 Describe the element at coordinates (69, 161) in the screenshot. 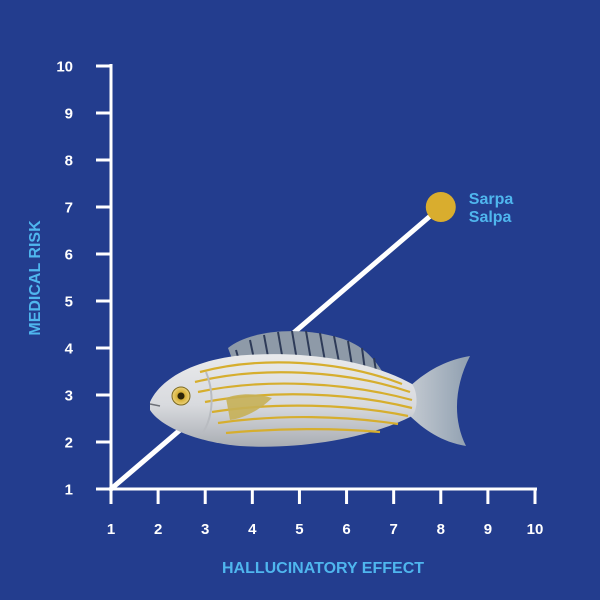

I see `y-tick-label: 8` at that location.